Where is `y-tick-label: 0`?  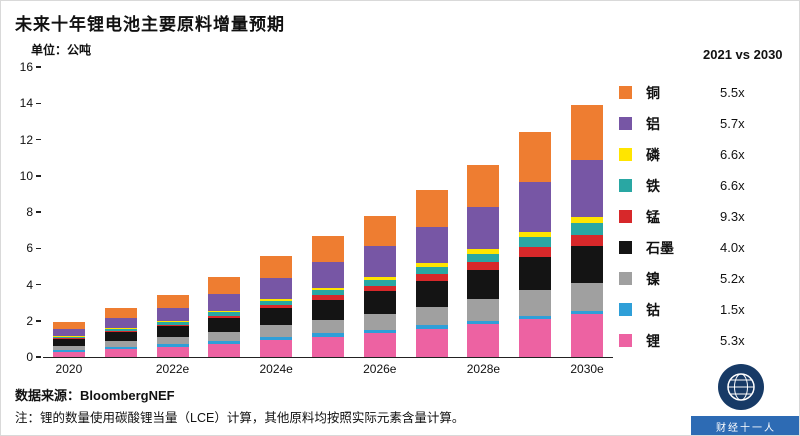
y-tick-label: 0 is located at coordinates (33, 357).